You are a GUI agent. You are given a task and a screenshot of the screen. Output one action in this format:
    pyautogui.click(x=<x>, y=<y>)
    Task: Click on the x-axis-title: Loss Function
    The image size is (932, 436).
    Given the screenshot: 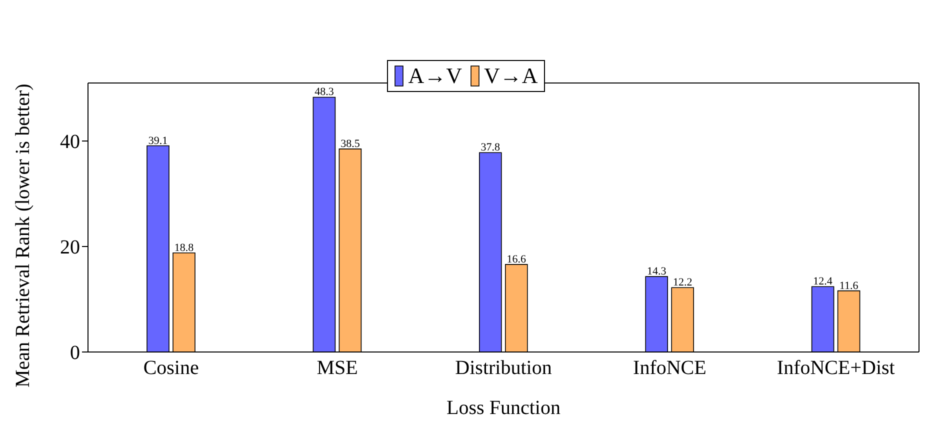 What is the action you would take?
    pyautogui.click(x=503, y=408)
    